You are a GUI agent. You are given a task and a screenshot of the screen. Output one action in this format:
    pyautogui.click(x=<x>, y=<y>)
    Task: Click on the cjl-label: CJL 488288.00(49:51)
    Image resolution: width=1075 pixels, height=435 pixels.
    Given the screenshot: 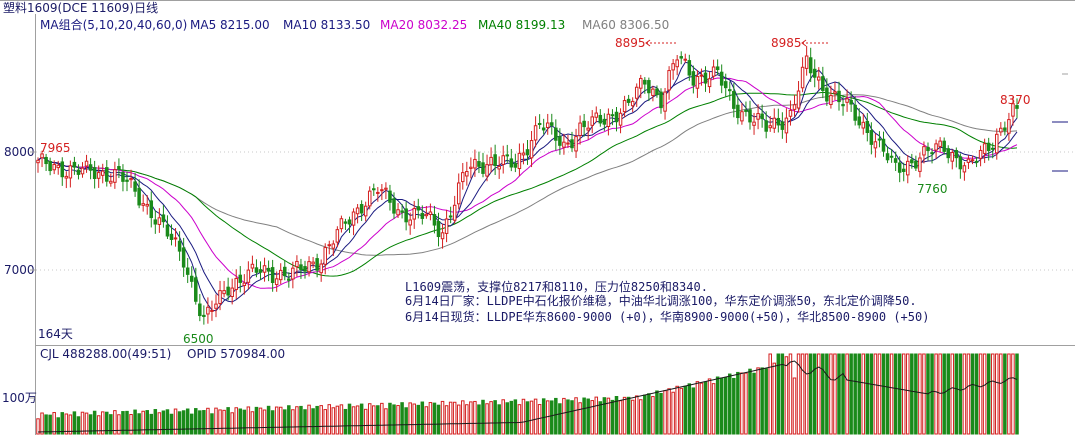 What is the action you would take?
    pyautogui.click(x=105, y=354)
    